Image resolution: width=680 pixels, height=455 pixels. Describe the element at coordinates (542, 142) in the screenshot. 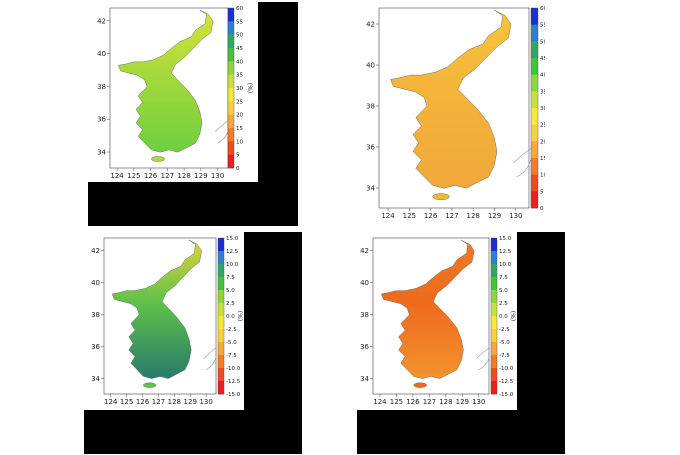

I see `colorbar-tick-label: 20` at that location.